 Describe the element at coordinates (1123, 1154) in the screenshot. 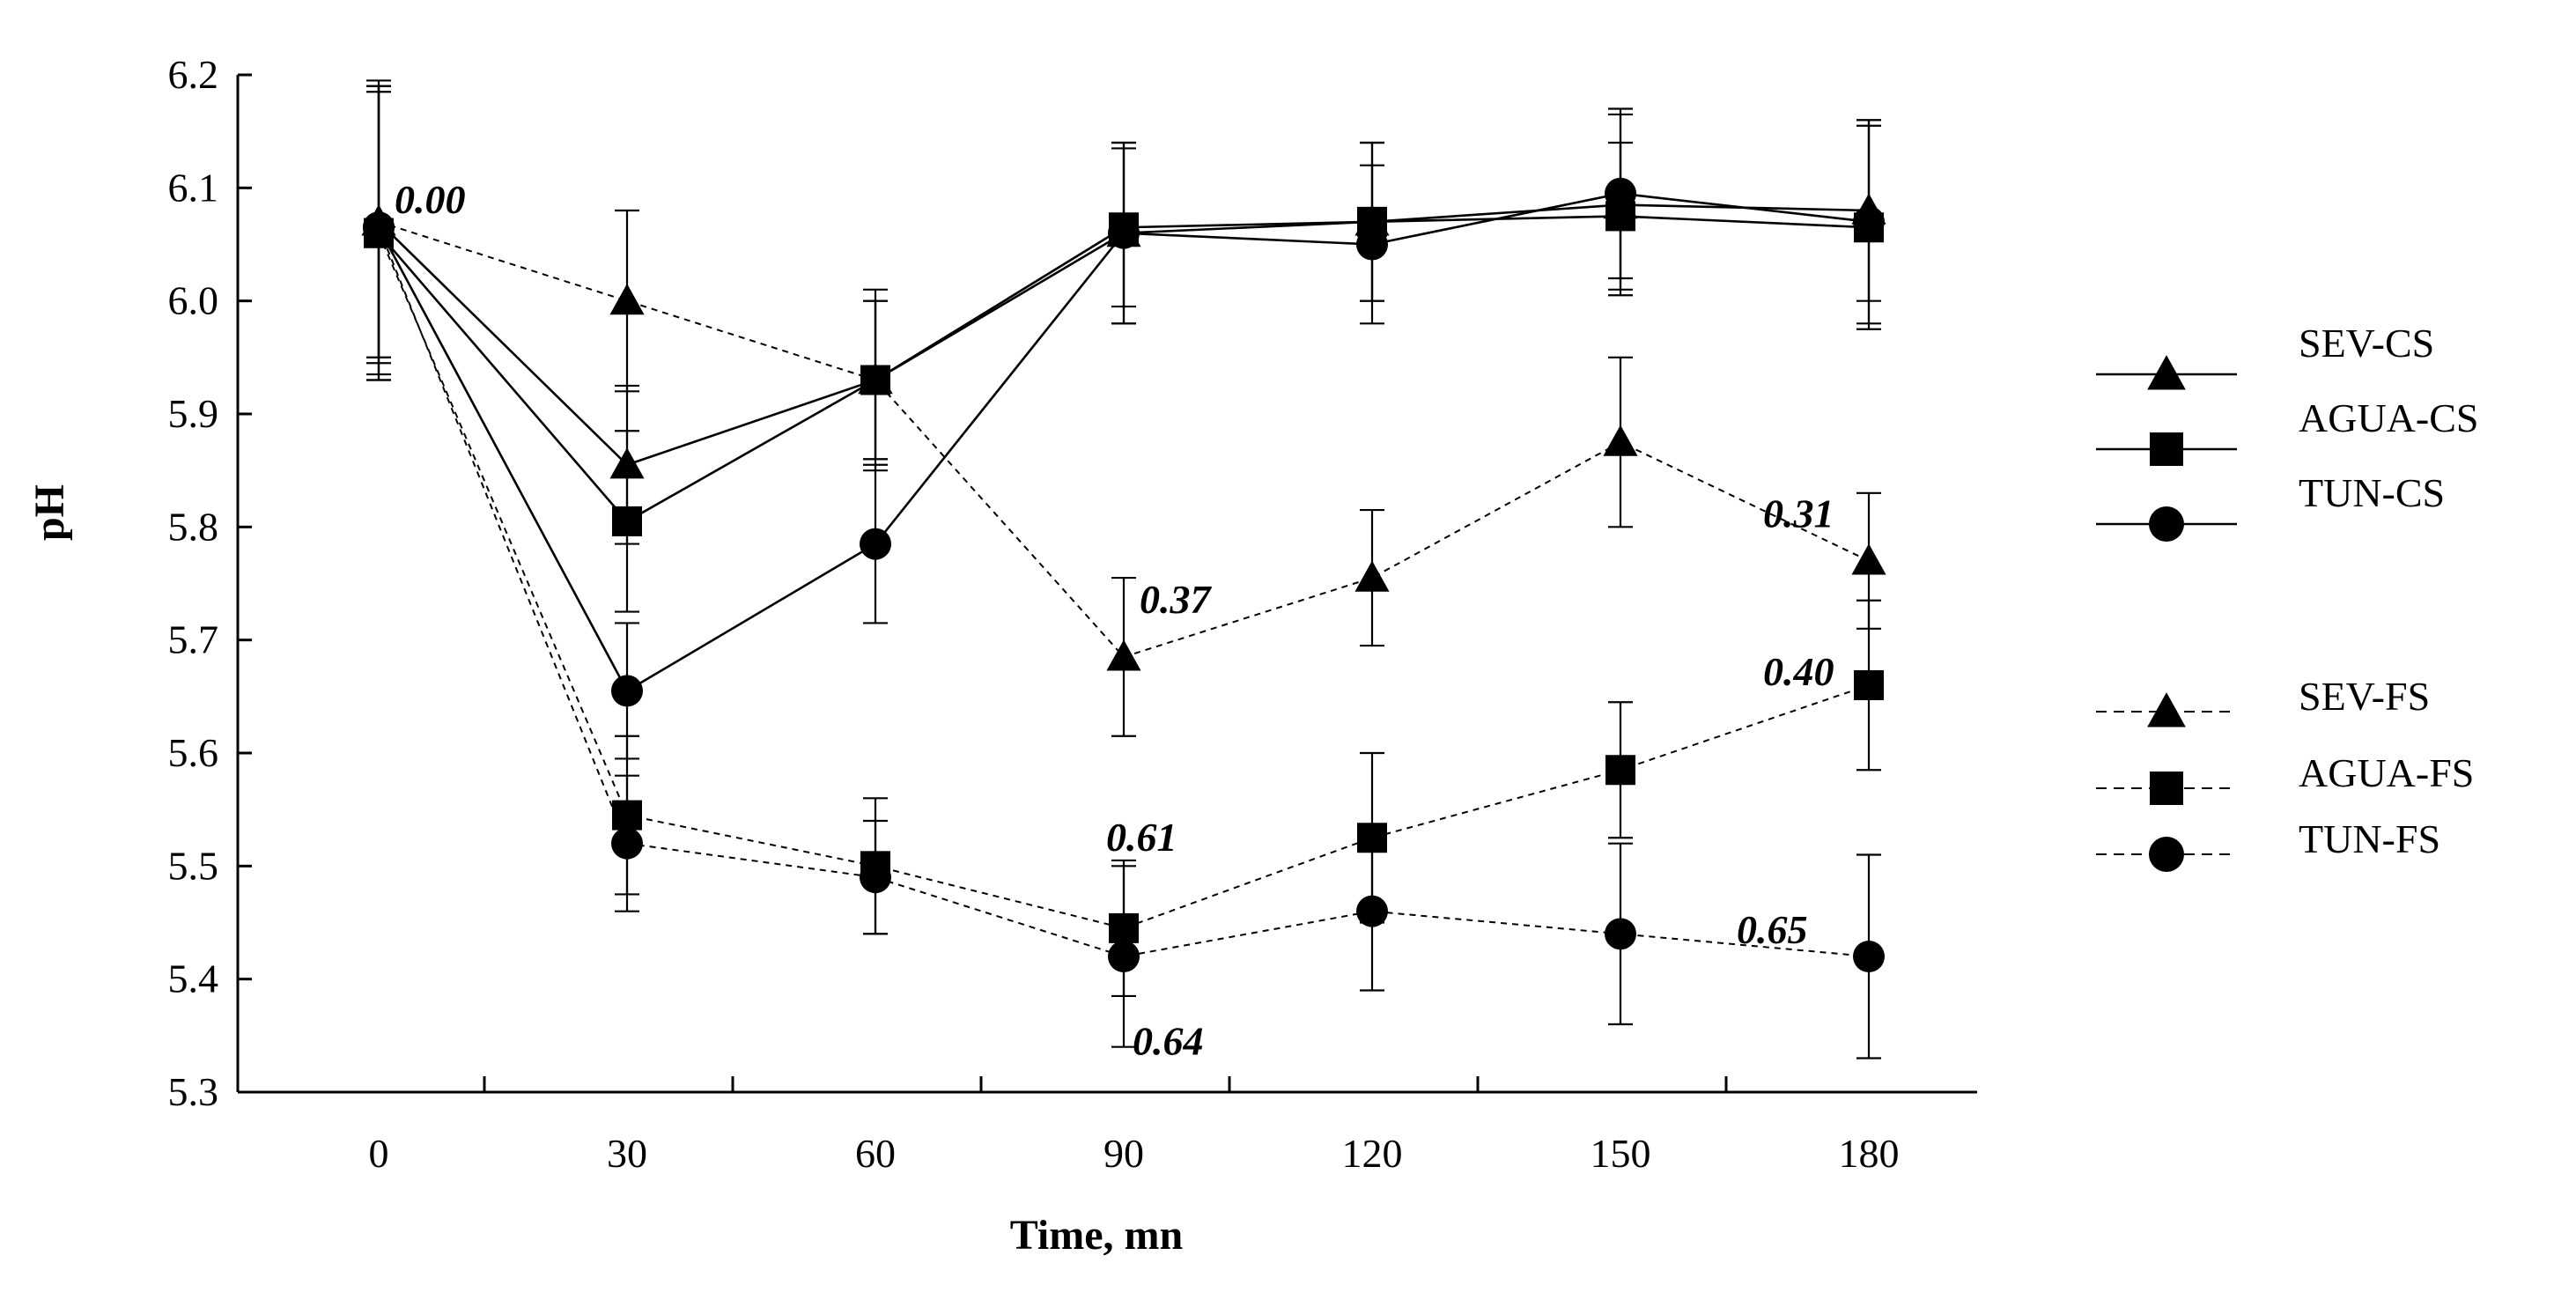

I see `x-tick-label: 90` at that location.